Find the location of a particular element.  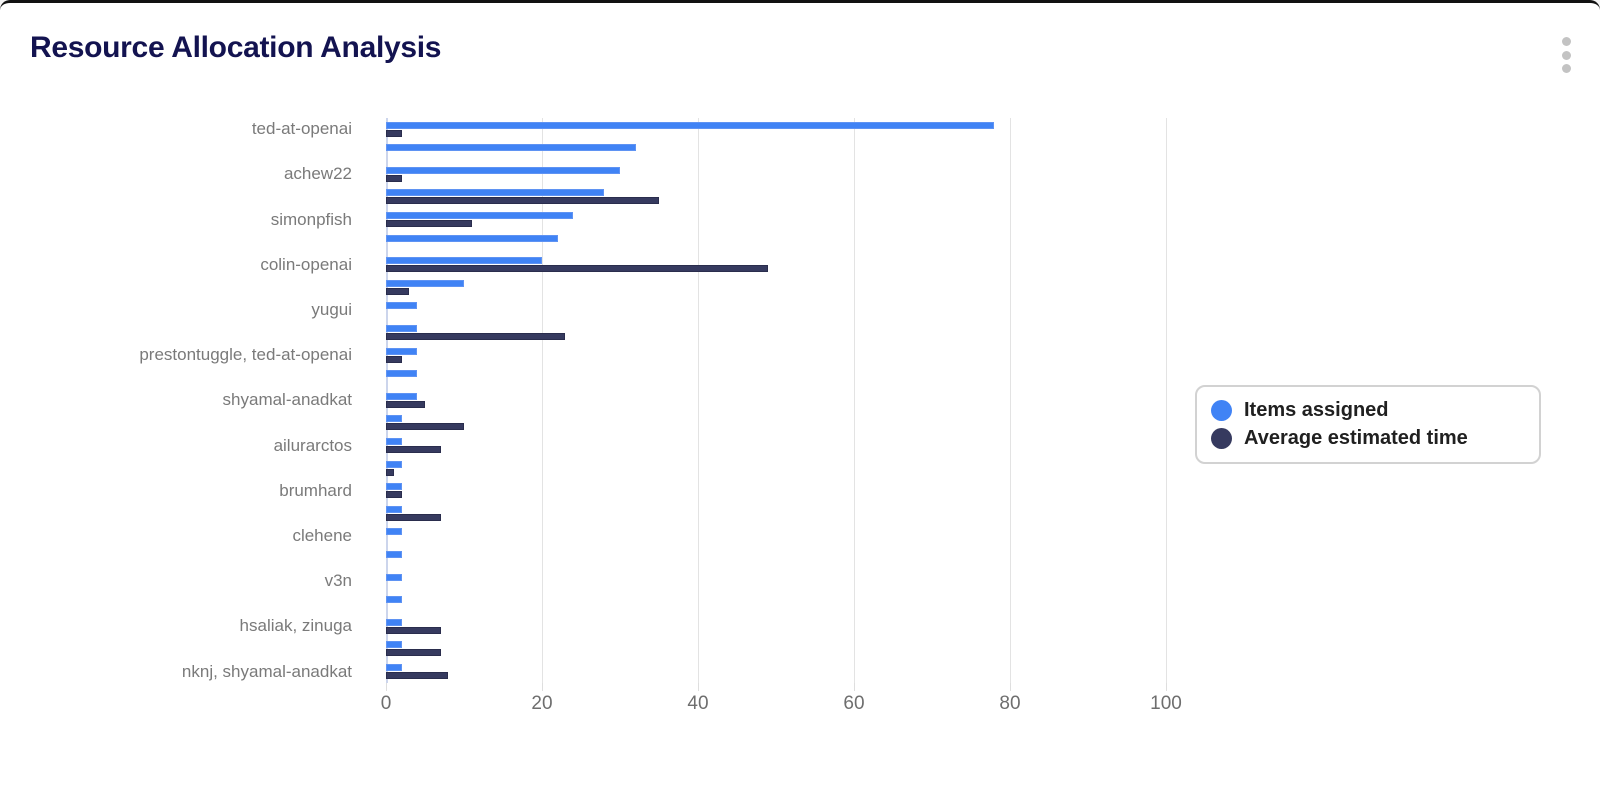

y-axis-label: ailurarctos is located at coordinates (312, 445).